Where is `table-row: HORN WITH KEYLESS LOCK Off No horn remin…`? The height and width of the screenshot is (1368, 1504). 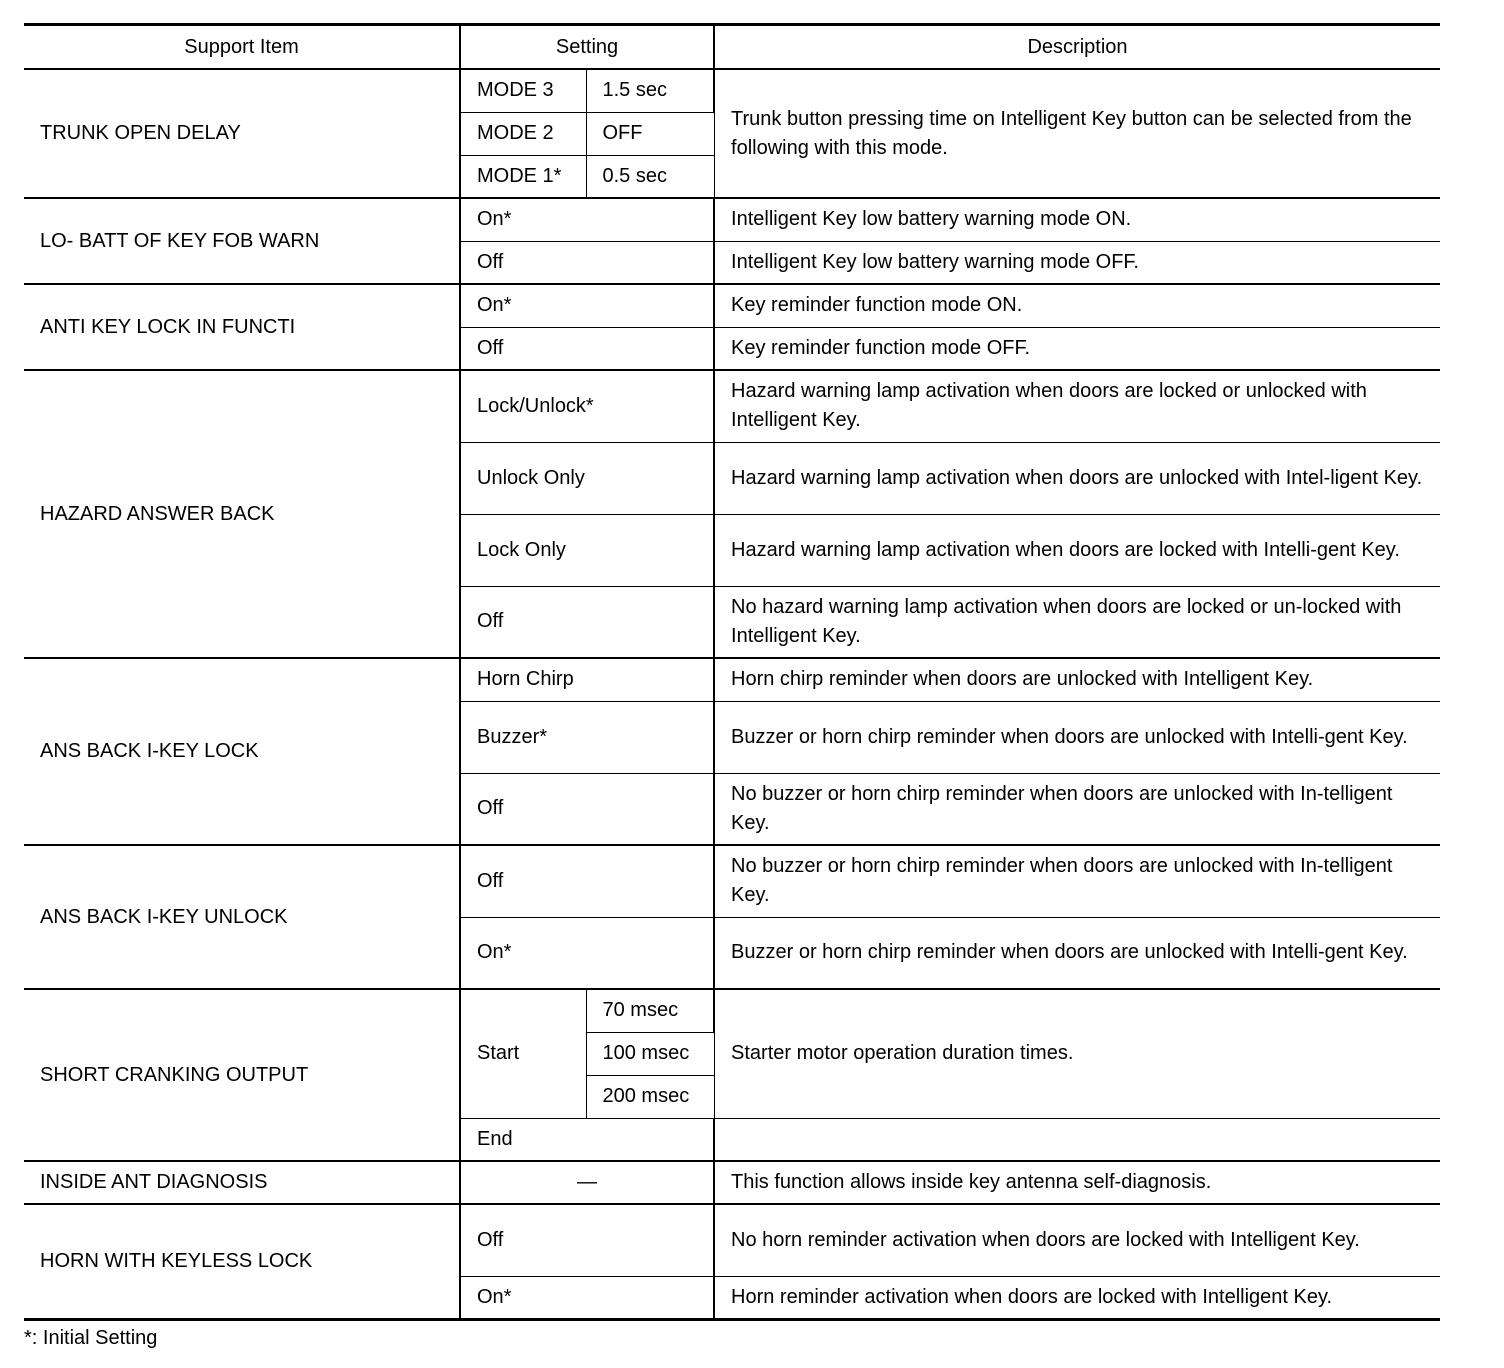
table-row: HORN WITH KEYLESS LOCK Off No horn remin… is located at coordinates (732, 1262).